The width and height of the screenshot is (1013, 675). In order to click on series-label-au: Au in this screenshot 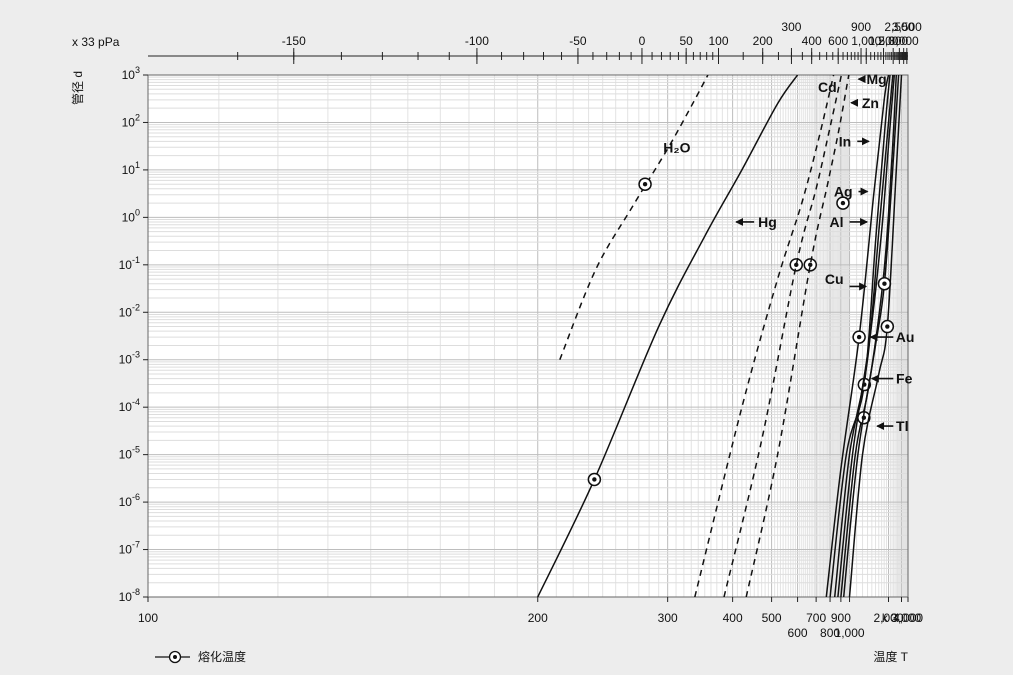, I will do `click(905, 337)`.